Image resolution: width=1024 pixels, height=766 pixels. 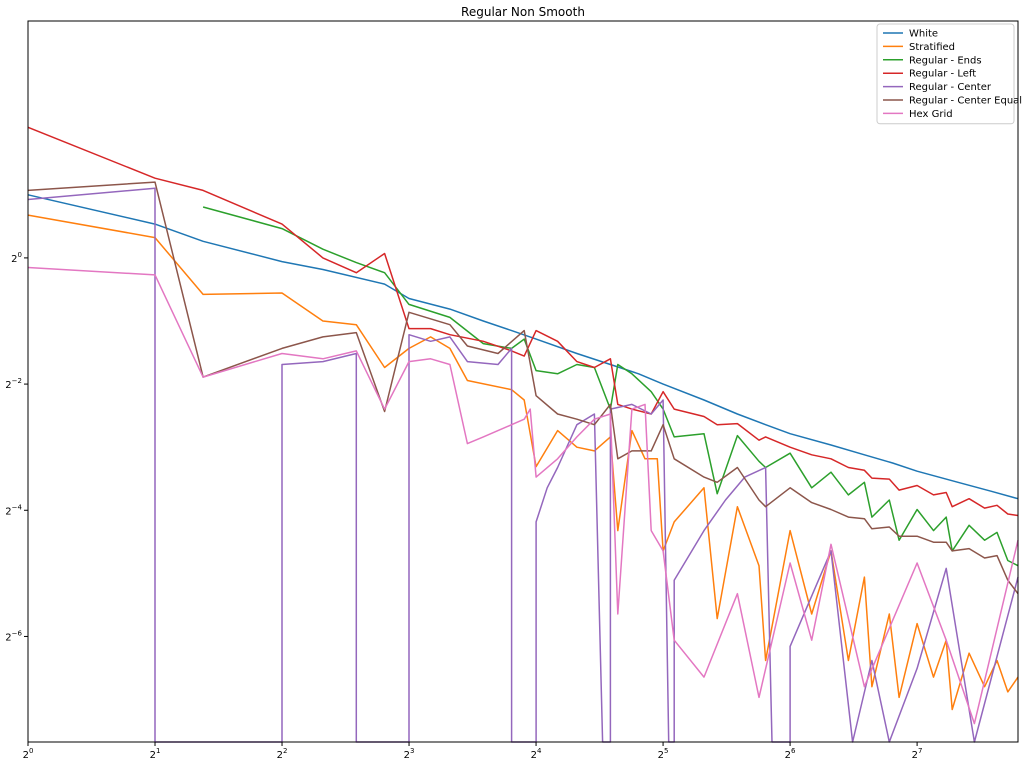 I want to click on legend-box, so click(x=945, y=74).